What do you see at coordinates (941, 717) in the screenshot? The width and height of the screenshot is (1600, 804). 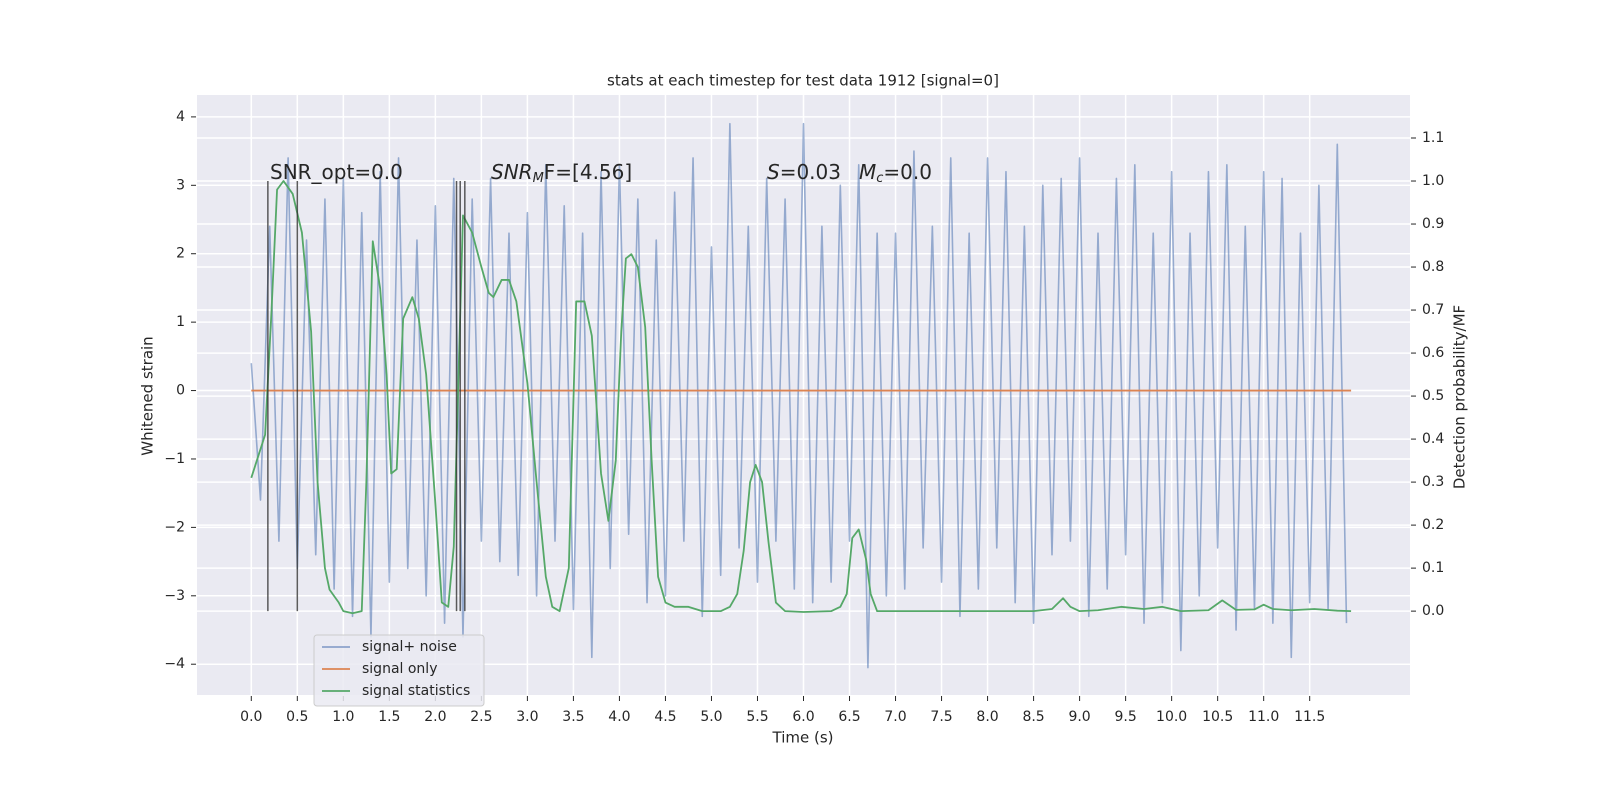 I see `x-tick-label: 7.5` at bounding box center [941, 717].